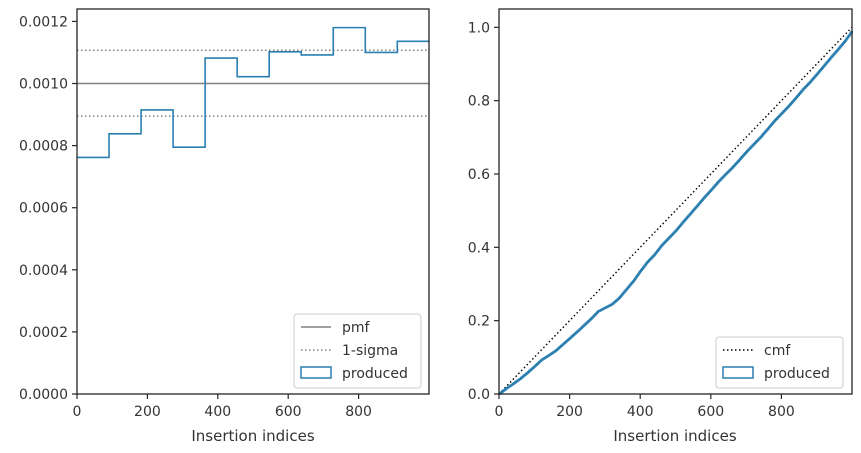  What do you see at coordinates (738, 372) in the screenshot?
I see `legend-produced-swatch-right` at bounding box center [738, 372].